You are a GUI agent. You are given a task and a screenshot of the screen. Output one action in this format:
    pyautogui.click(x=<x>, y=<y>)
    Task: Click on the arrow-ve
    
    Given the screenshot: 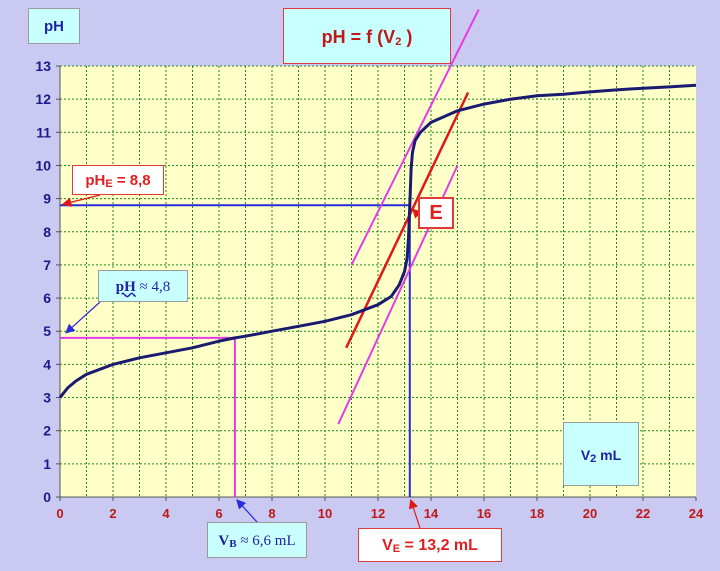 What is the action you would take?
    pyautogui.click(x=414, y=513)
    